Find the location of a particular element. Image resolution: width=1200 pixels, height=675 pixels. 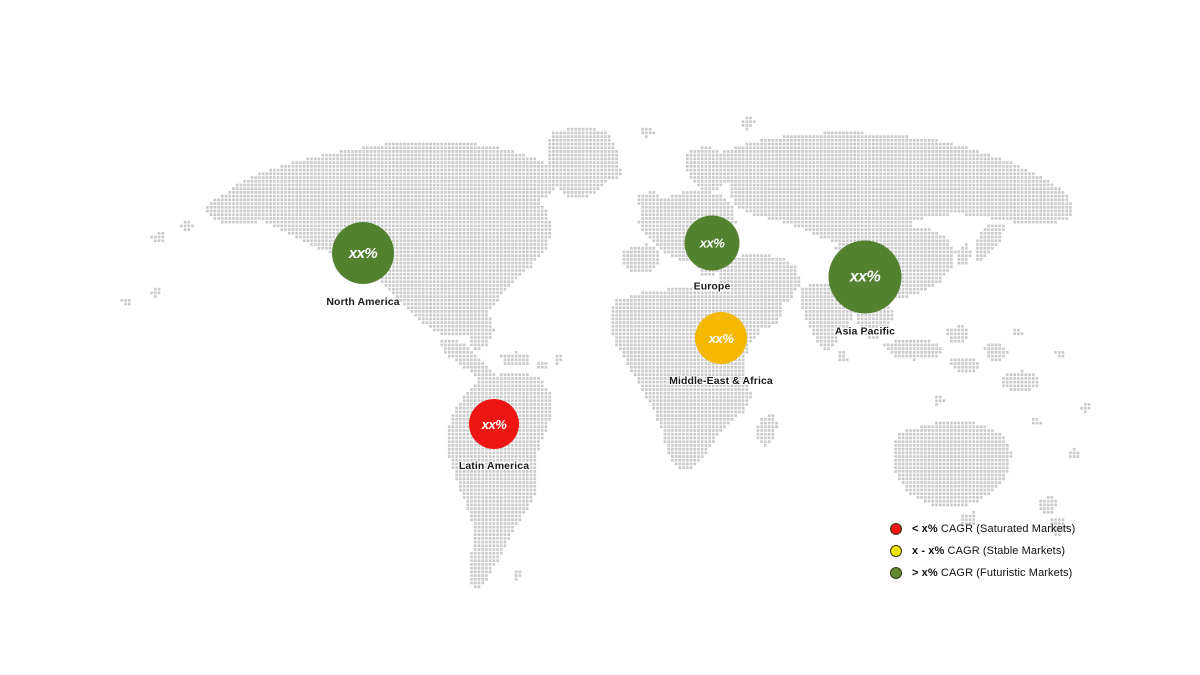

legend-futuristic-swatch-icon is located at coordinates (896, 573).